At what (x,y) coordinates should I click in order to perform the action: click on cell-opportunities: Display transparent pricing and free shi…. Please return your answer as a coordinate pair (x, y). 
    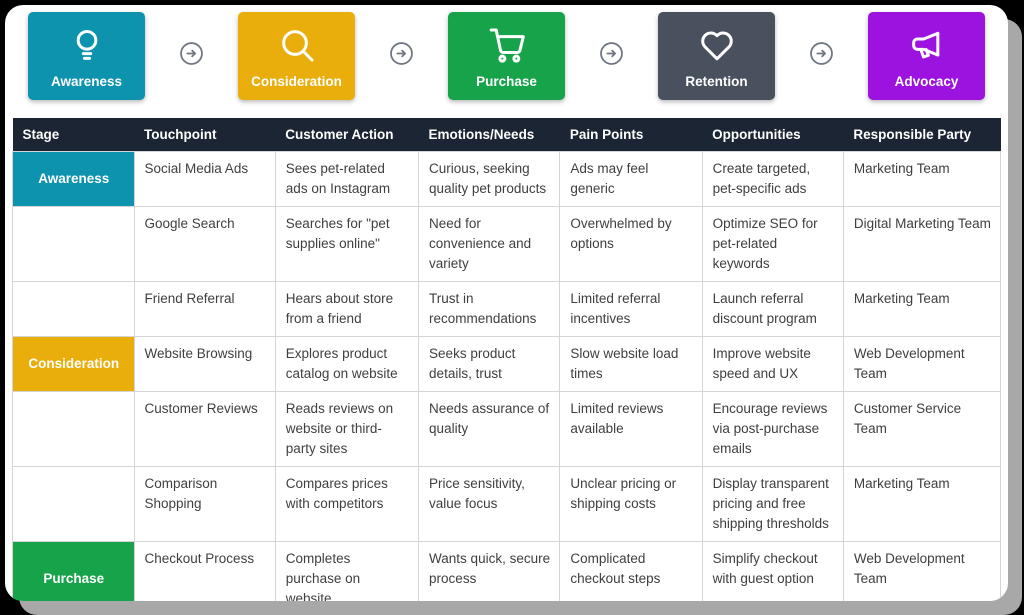
    Looking at the image, I should click on (772, 504).